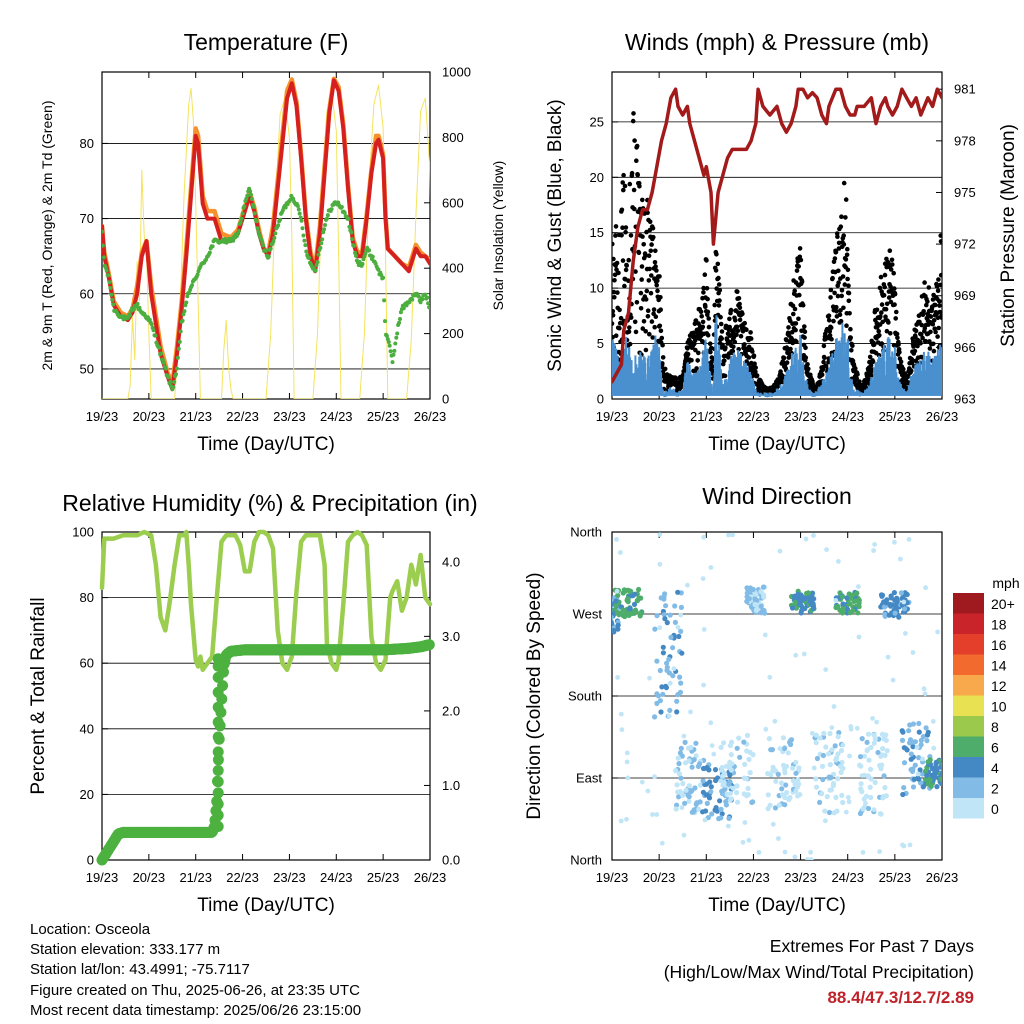 The height and width of the screenshot is (1024, 1024). Describe the element at coordinates (777, 905) in the screenshot. I see `x-axis-title: Time (Day/UTC)` at that location.